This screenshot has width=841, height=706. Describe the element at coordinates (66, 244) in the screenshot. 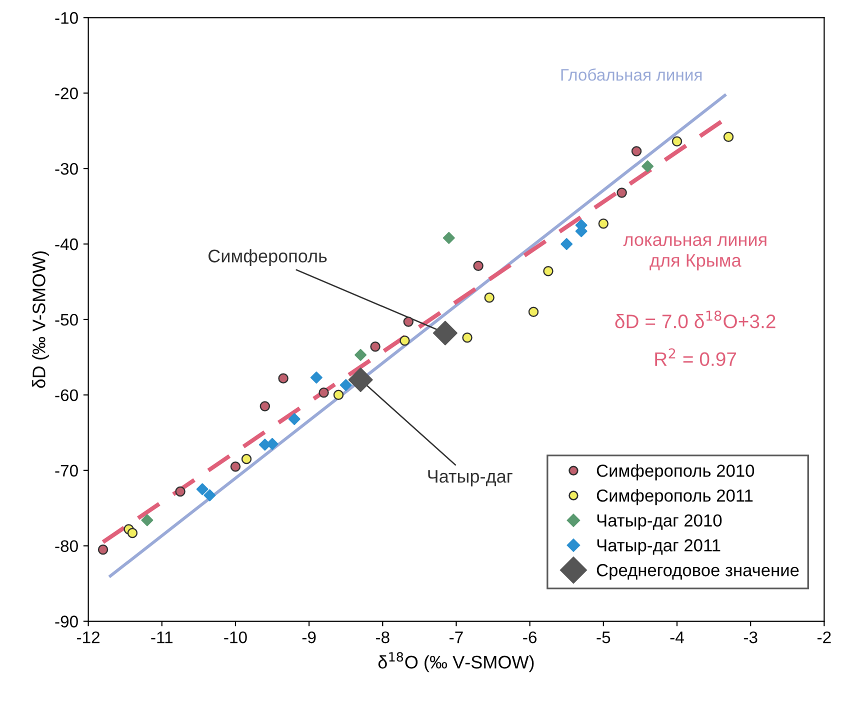

I see `y-tick-label: -40` at that location.